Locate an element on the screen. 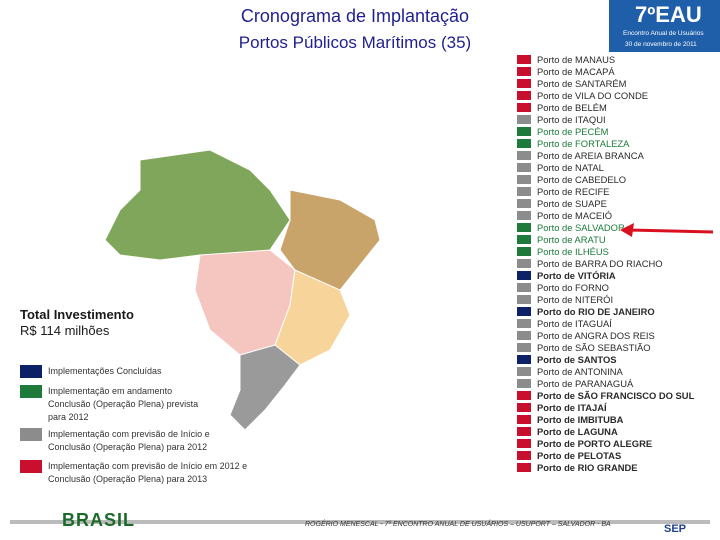 The image size is (720, 540). port-item: Porto de MACEIÓ is located at coordinates (605, 215).